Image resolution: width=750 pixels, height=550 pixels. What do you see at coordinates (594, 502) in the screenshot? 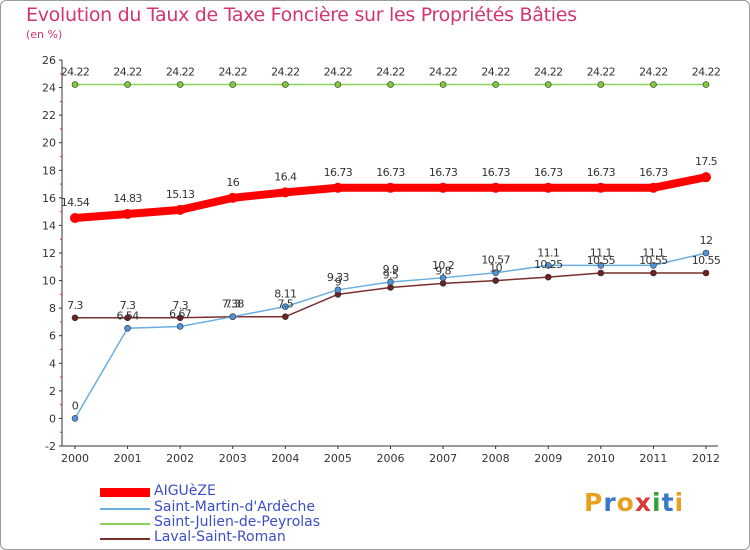
I see `logo-letter: P` at bounding box center [594, 502].